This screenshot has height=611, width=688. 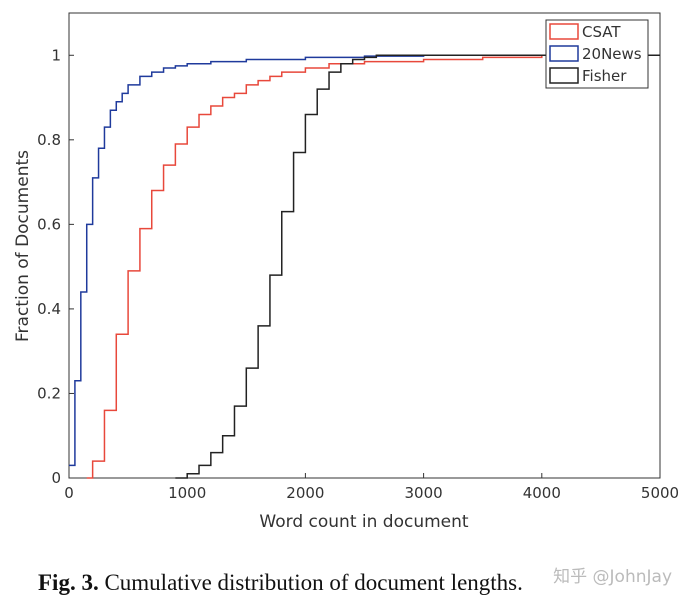 I want to click on y-tick-label: 0.8, so click(x=49, y=140).